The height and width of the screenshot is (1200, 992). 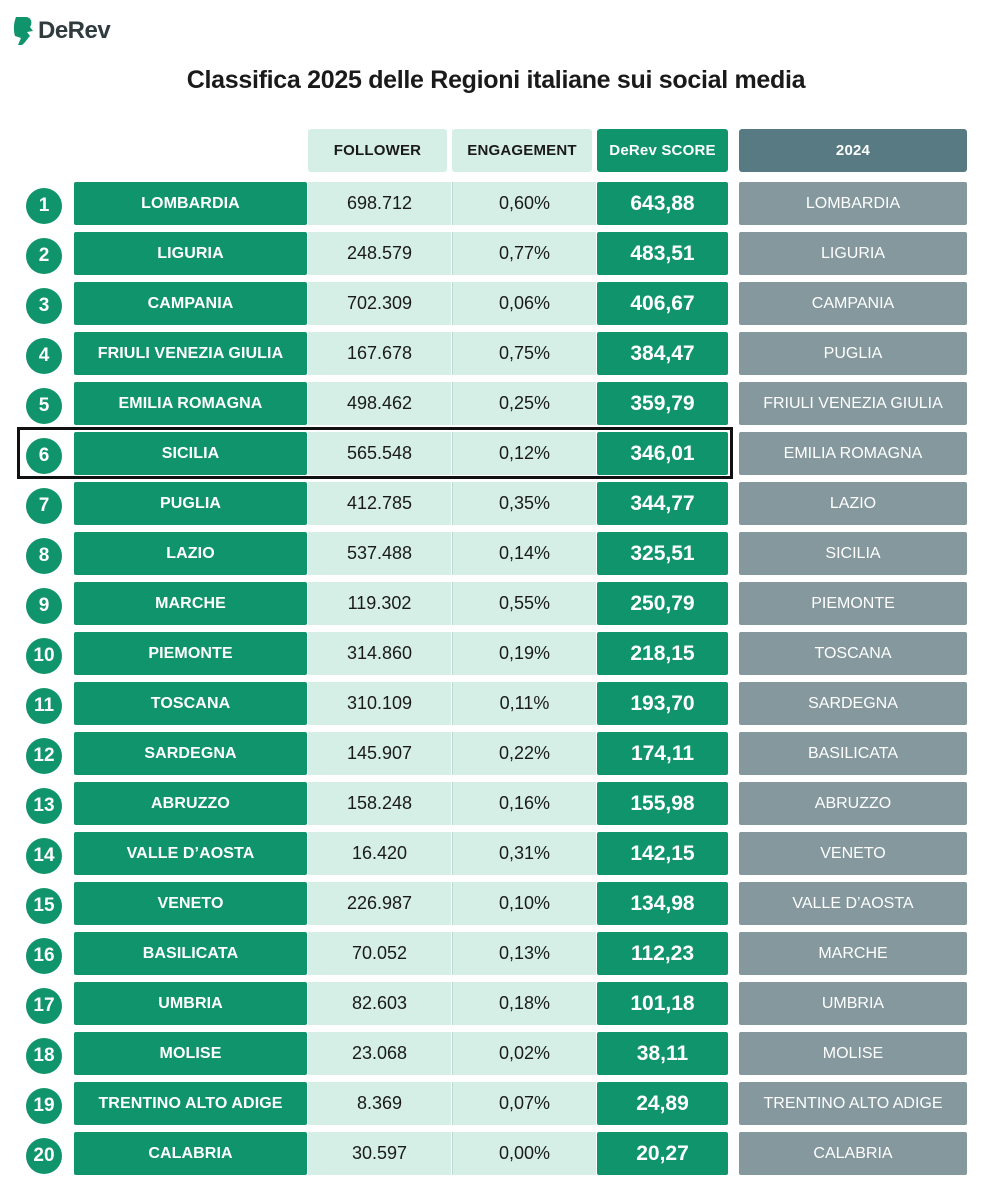 What do you see at coordinates (662, 150) in the screenshot?
I see `header-derev-score: DeRev SCORE` at bounding box center [662, 150].